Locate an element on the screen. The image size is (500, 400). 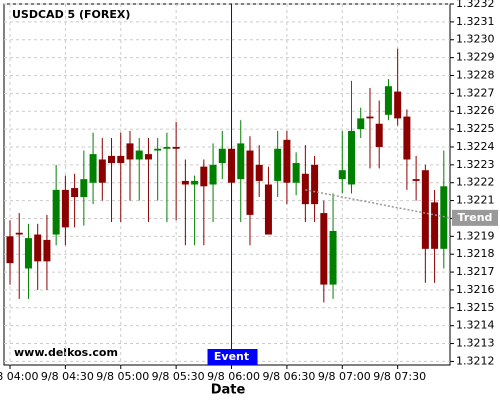
watermark: www.delkos.com is located at coordinates (66, 352).